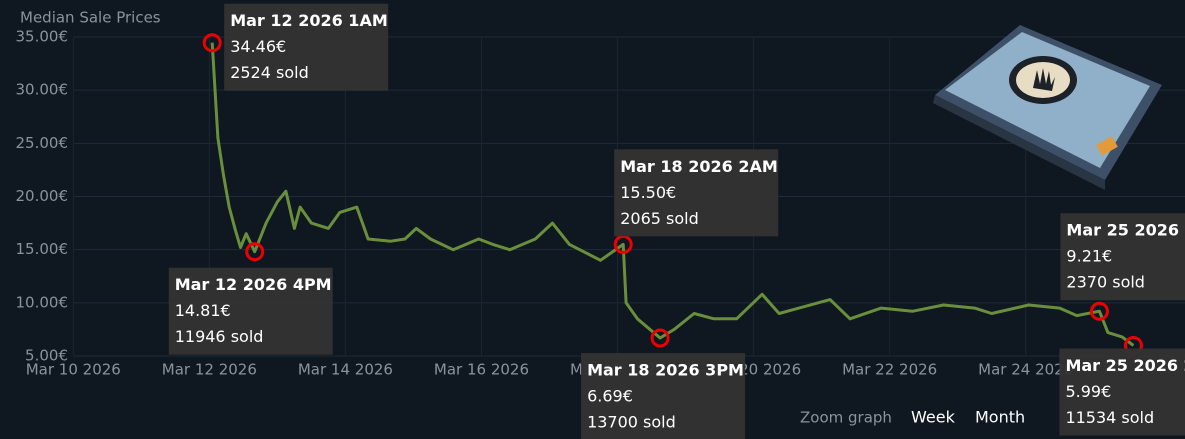 This screenshot has height=439, width=1185. What do you see at coordinates (42, 196) in the screenshot?
I see `y-tick-label: 20.00€` at bounding box center [42, 196].